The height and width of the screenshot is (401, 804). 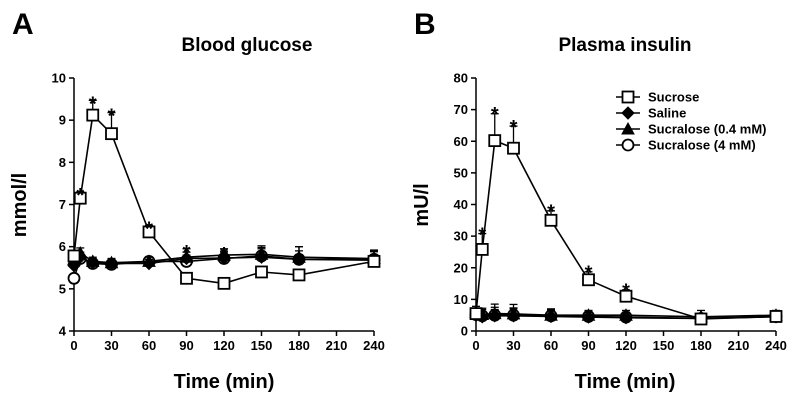 What do you see at coordinates (461, 236) in the screenshot?
I see `y-tick-label-b: 30` at bounding box center [461, 236].